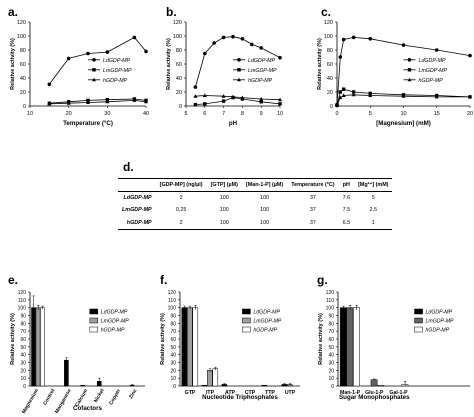 This screenshot has width=474, height=417. Describe the element at coordinates (328, 23) in the screenshot. I see `y-tick-label: 120` at that location.